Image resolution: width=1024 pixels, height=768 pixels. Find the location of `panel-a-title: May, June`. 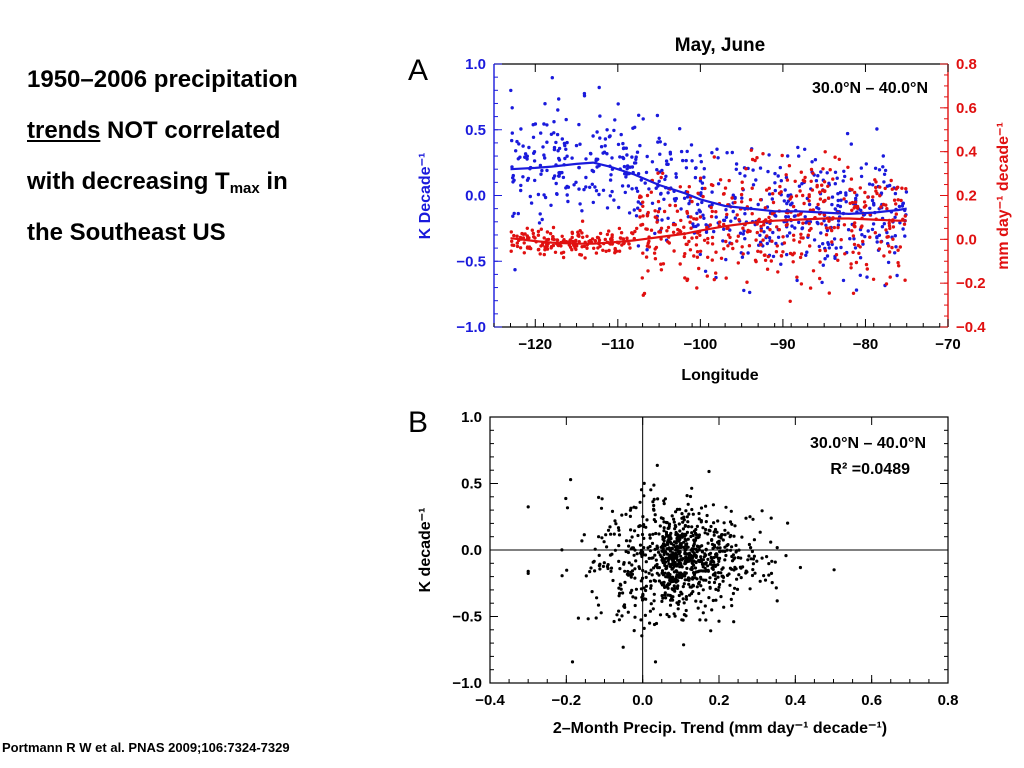

panel-a-title: May, June is located at coordinates (720, 45).